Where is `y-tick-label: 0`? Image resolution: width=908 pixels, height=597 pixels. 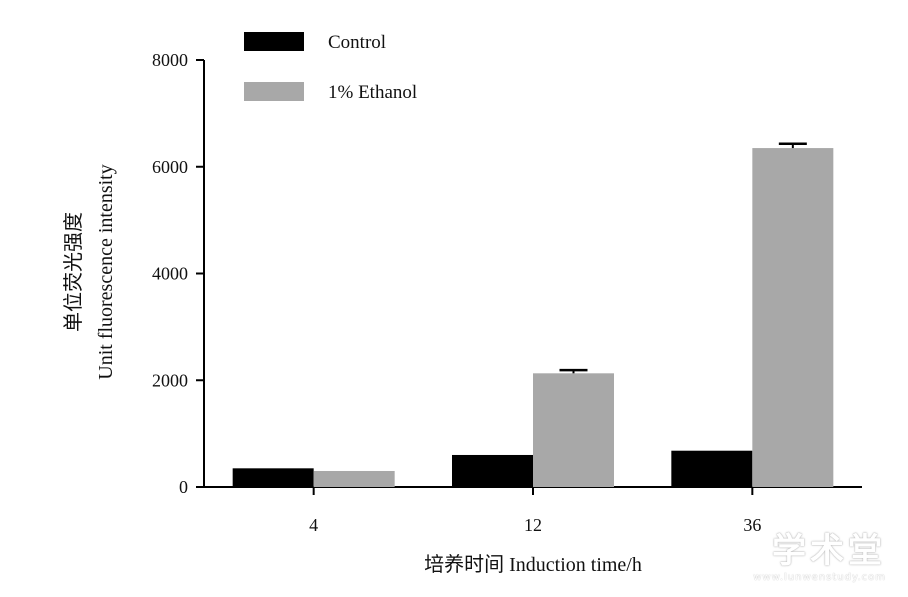
y-tick-label: 0 is located at coordinates (183, 487).